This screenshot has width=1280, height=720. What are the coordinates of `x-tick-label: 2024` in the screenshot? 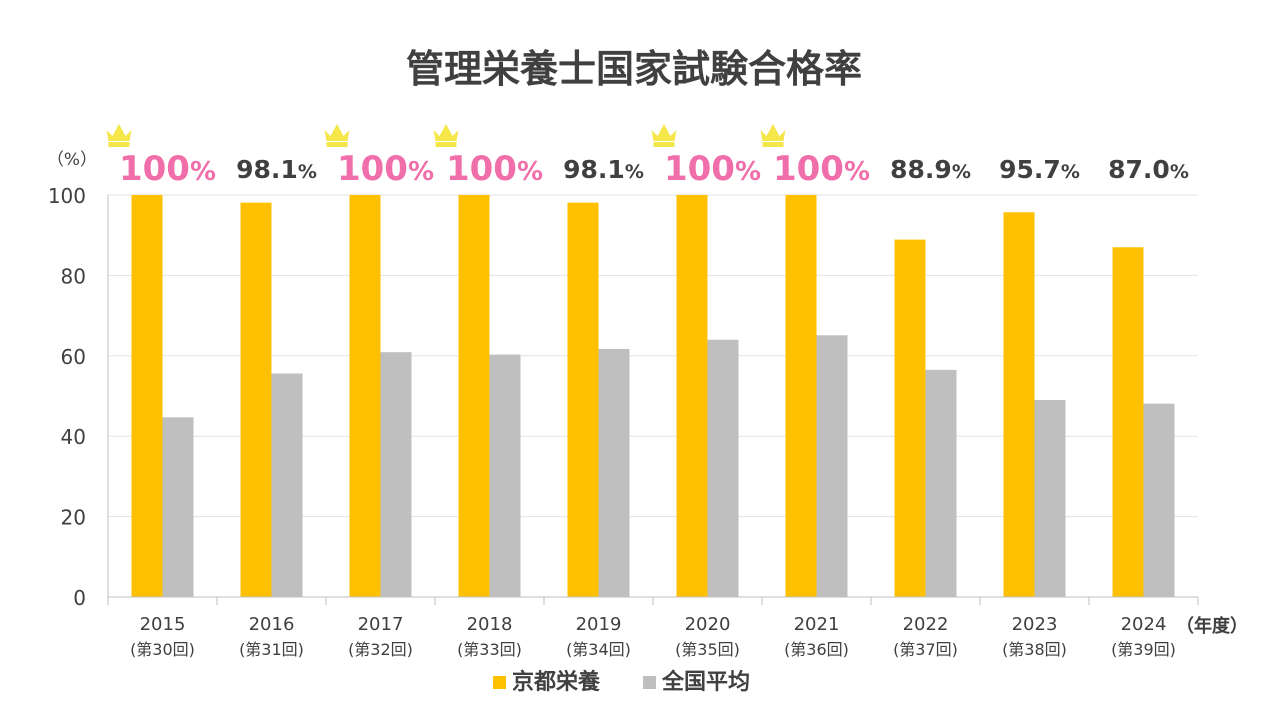 It's located at (1144, 624).